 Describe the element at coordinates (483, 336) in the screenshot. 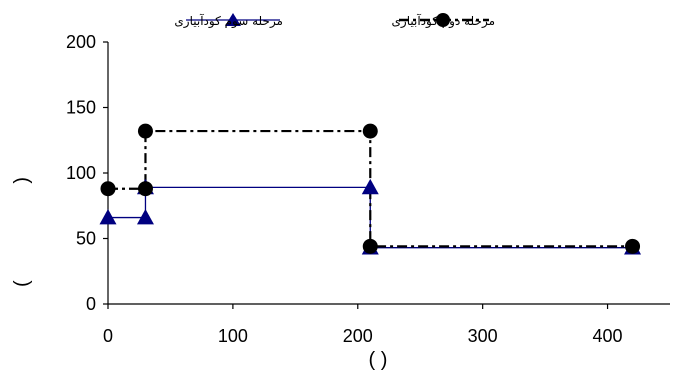

I see `x-tick-label: 300` at that location.